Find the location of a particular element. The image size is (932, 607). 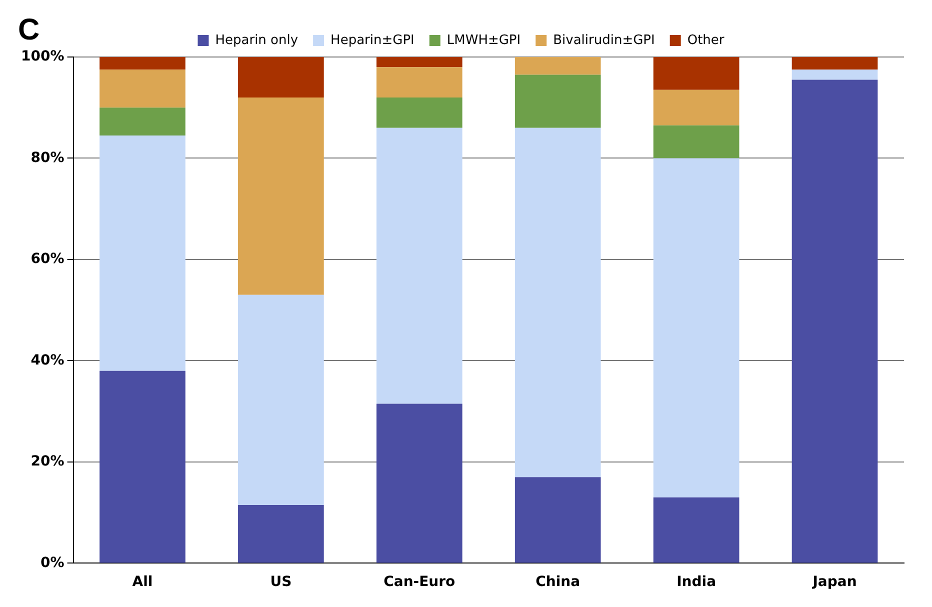

x-tick-label: China is located at coordinates (558, 582).